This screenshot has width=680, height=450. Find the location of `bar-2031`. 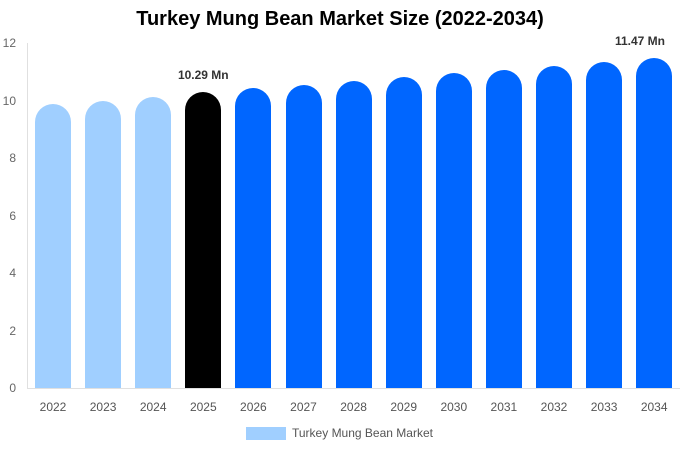

bar-2031 is located at coordinates (503, 228).